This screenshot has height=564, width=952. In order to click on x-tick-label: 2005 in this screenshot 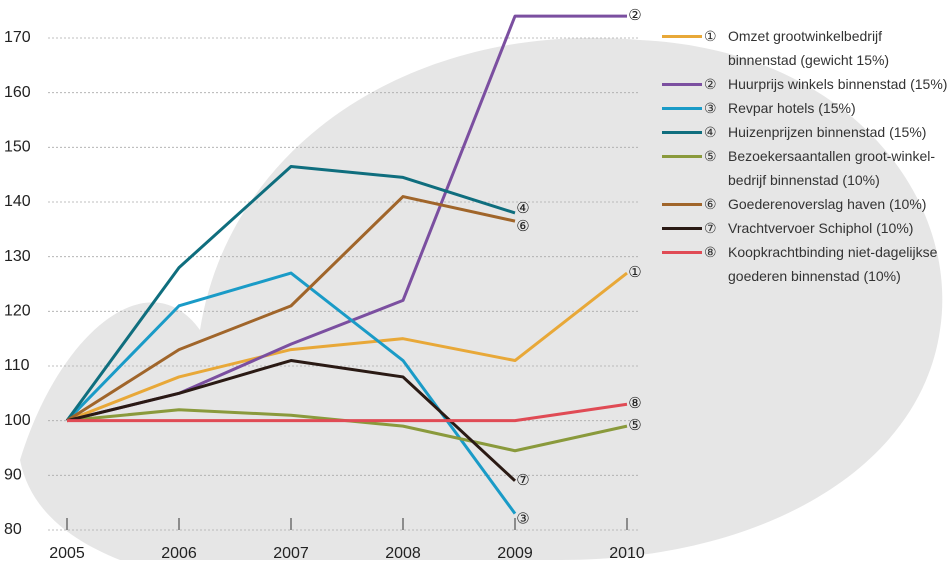, I will do `click(67, 553)`.